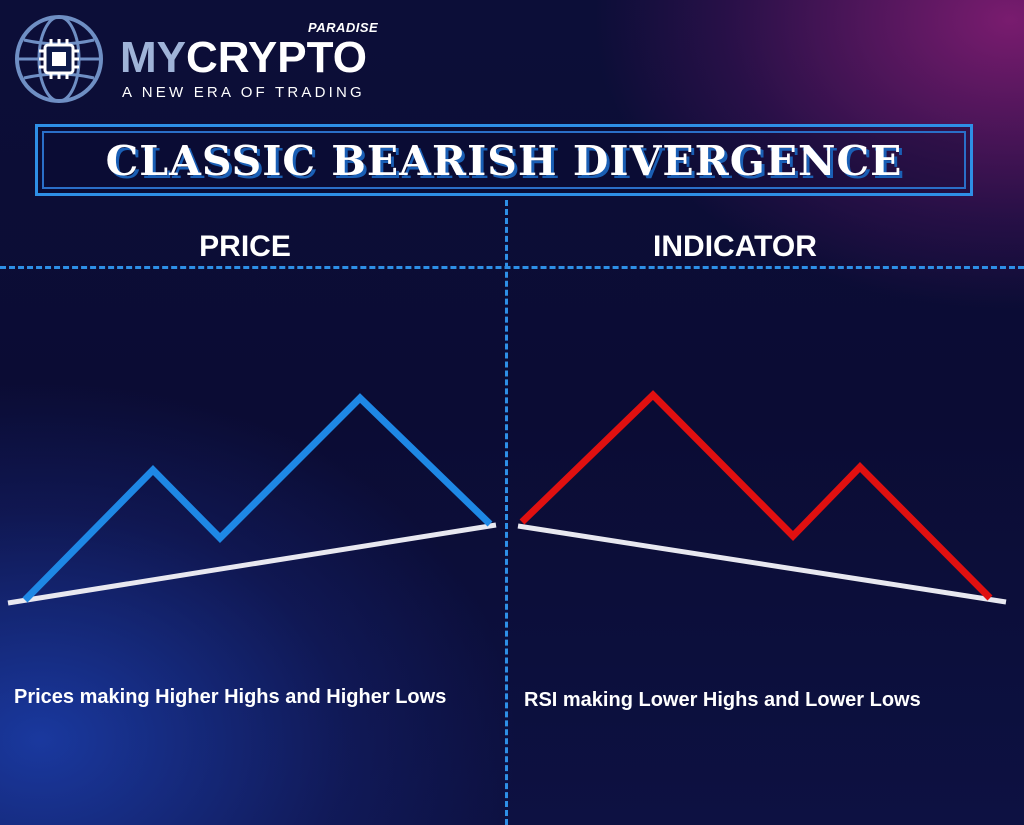  Describe the element at coordinates (512, 267) in the screenshot. I see `horizontal-divider` at that location.